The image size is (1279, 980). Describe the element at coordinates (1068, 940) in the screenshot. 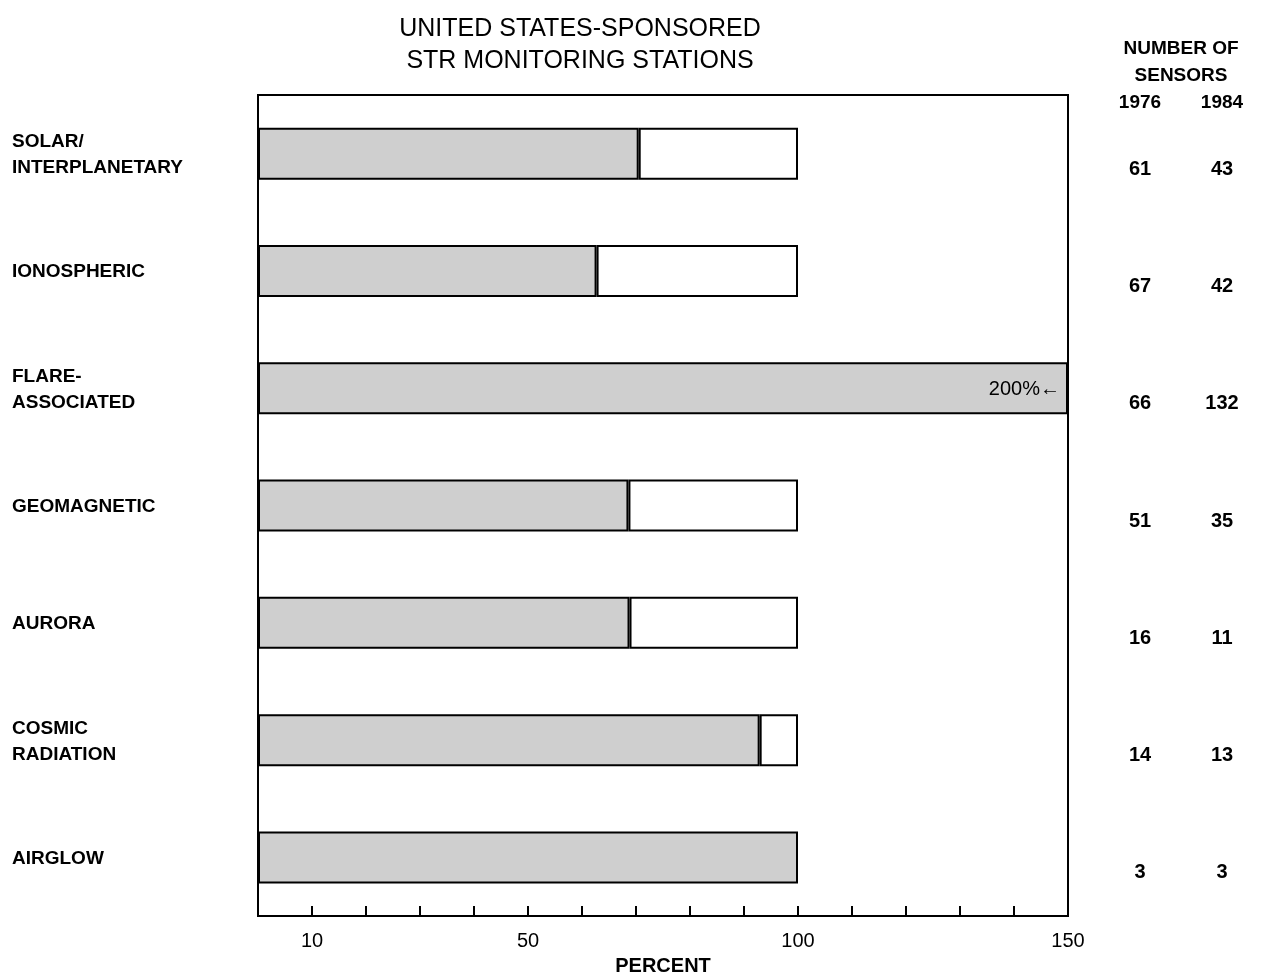

I see `x-tick-label: 150` at that location.